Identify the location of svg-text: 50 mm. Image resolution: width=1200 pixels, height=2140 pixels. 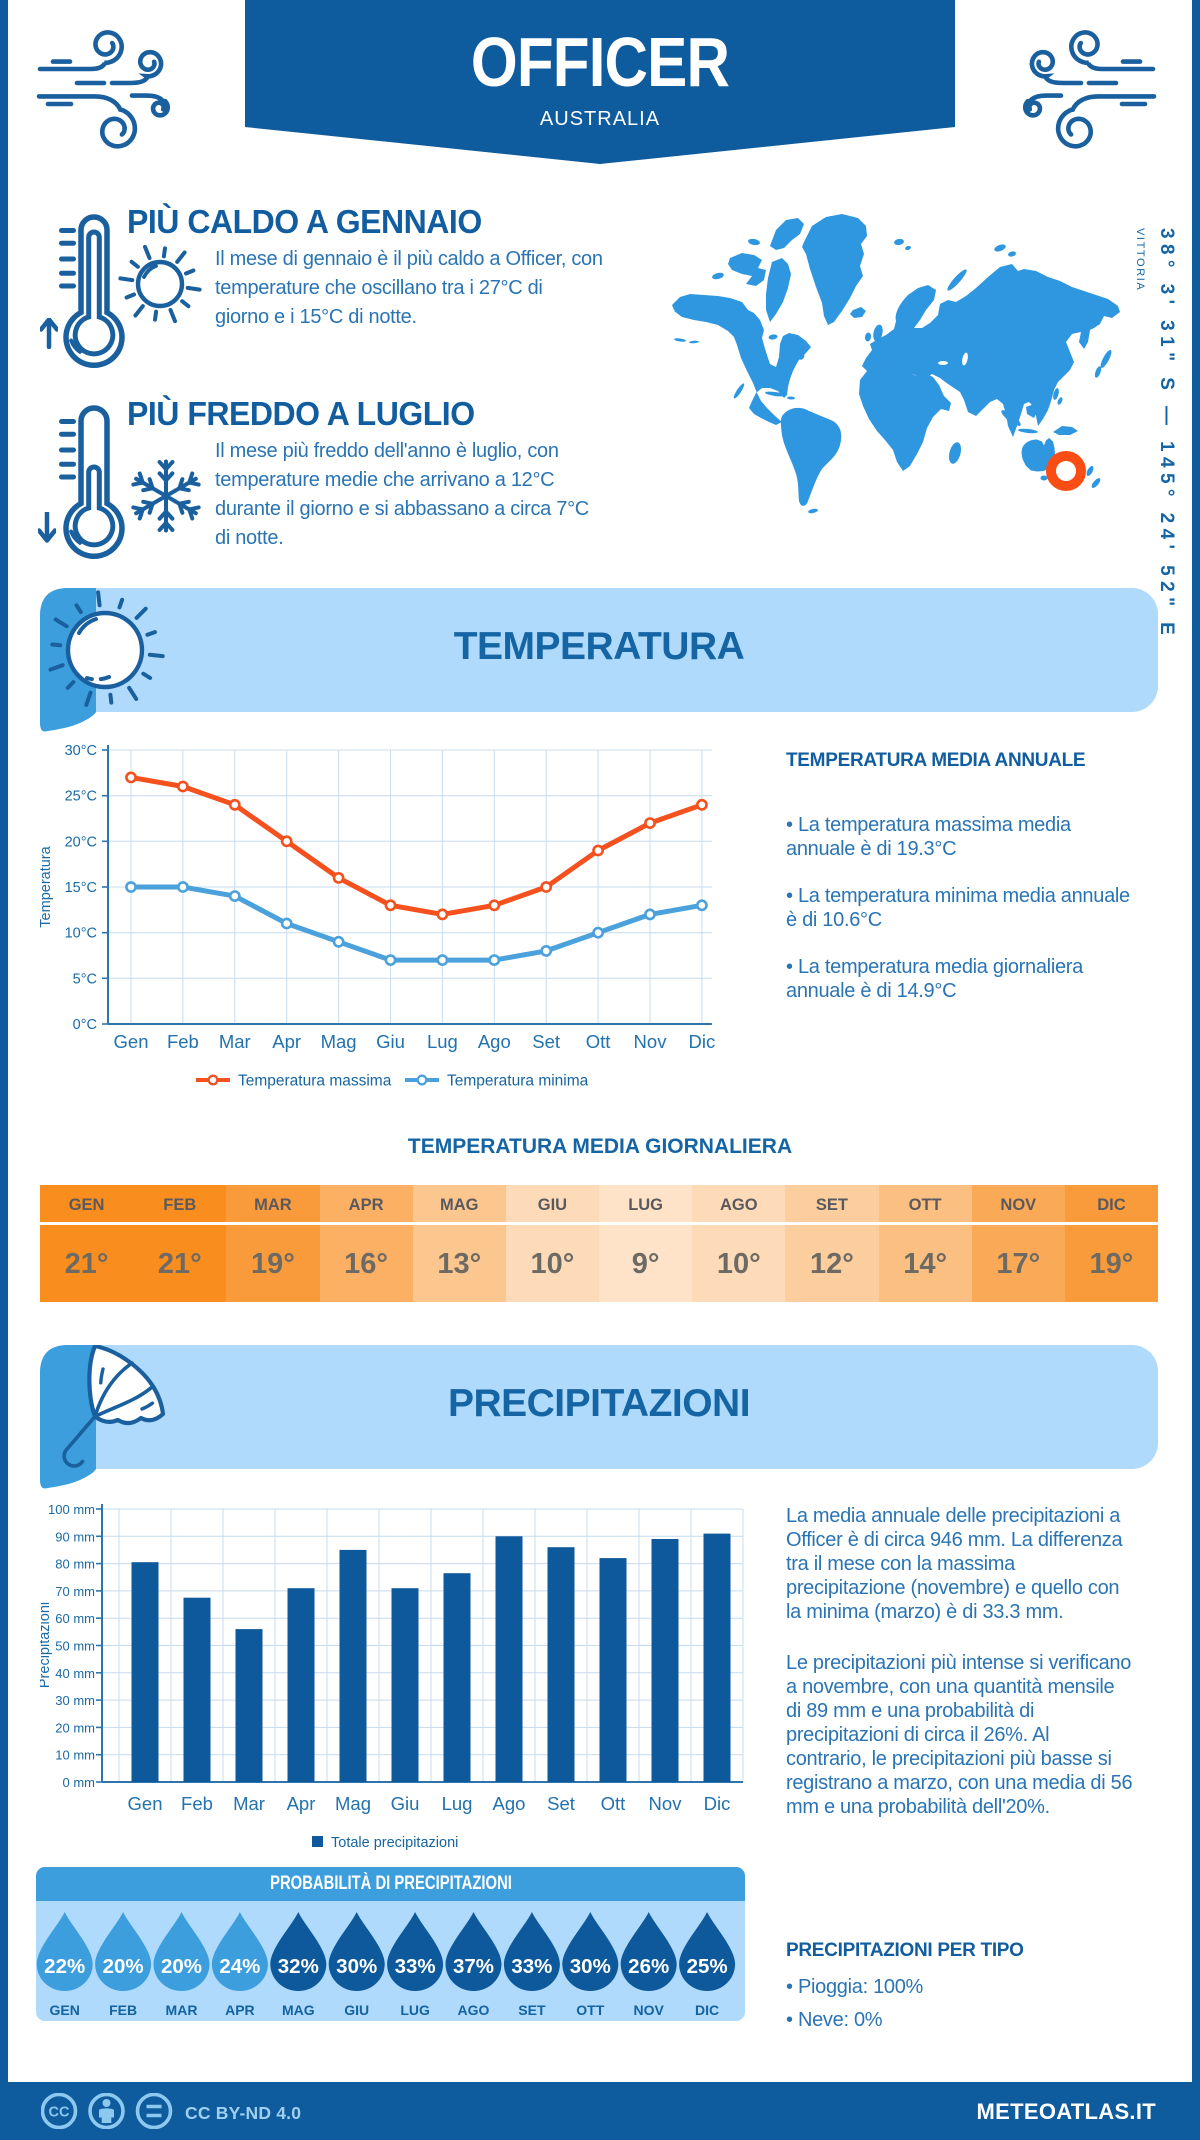
(75, 1646).